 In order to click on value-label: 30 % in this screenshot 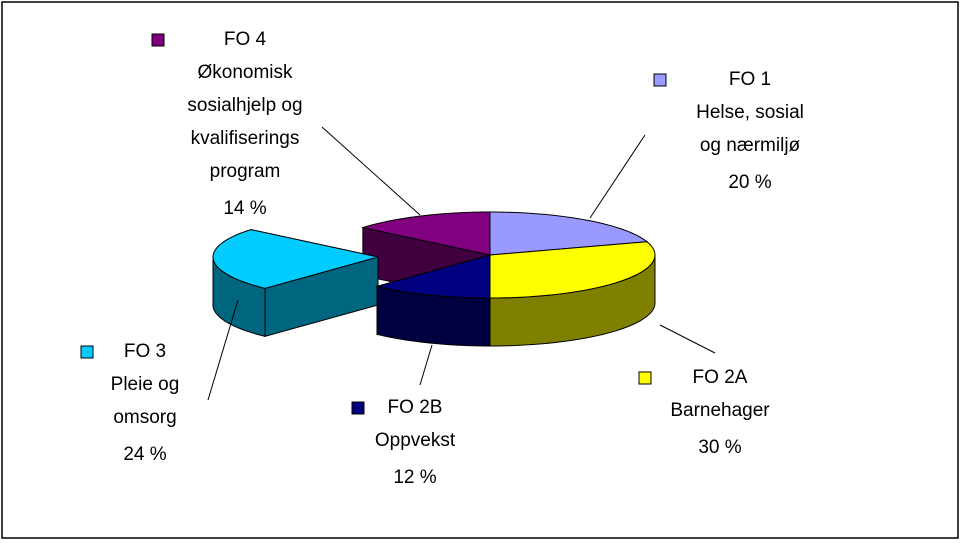, I will do `click(719, 447)`.